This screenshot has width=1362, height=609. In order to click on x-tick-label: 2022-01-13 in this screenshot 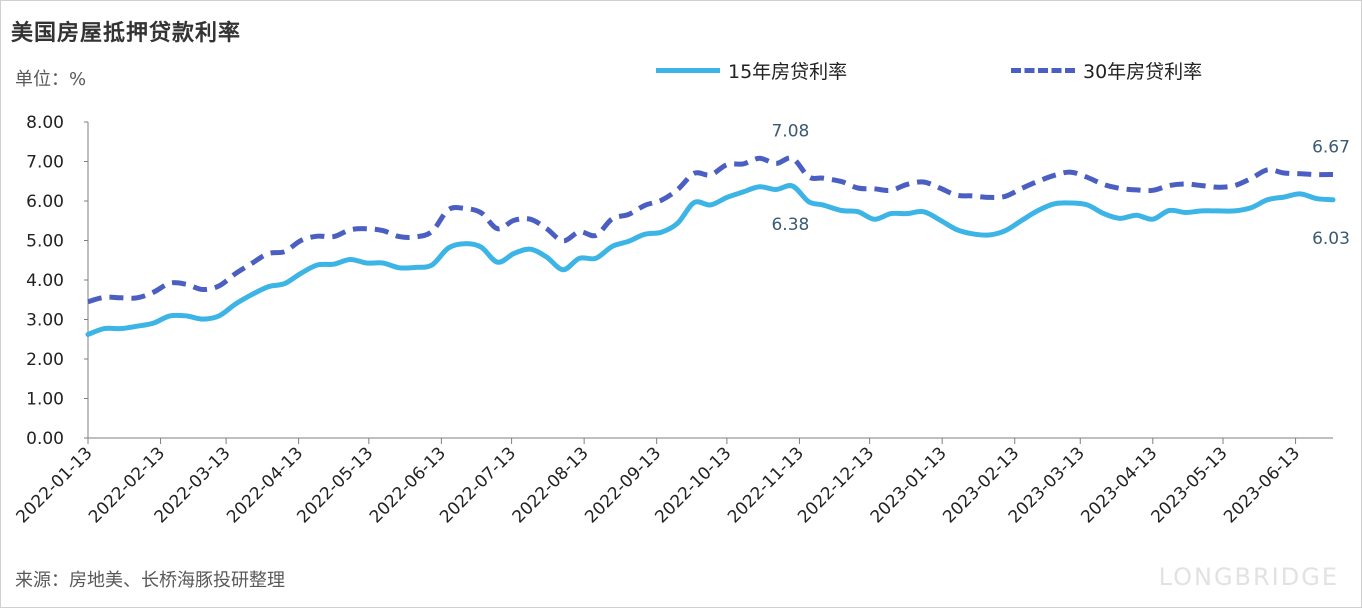, I will do `click(55, 485)`.